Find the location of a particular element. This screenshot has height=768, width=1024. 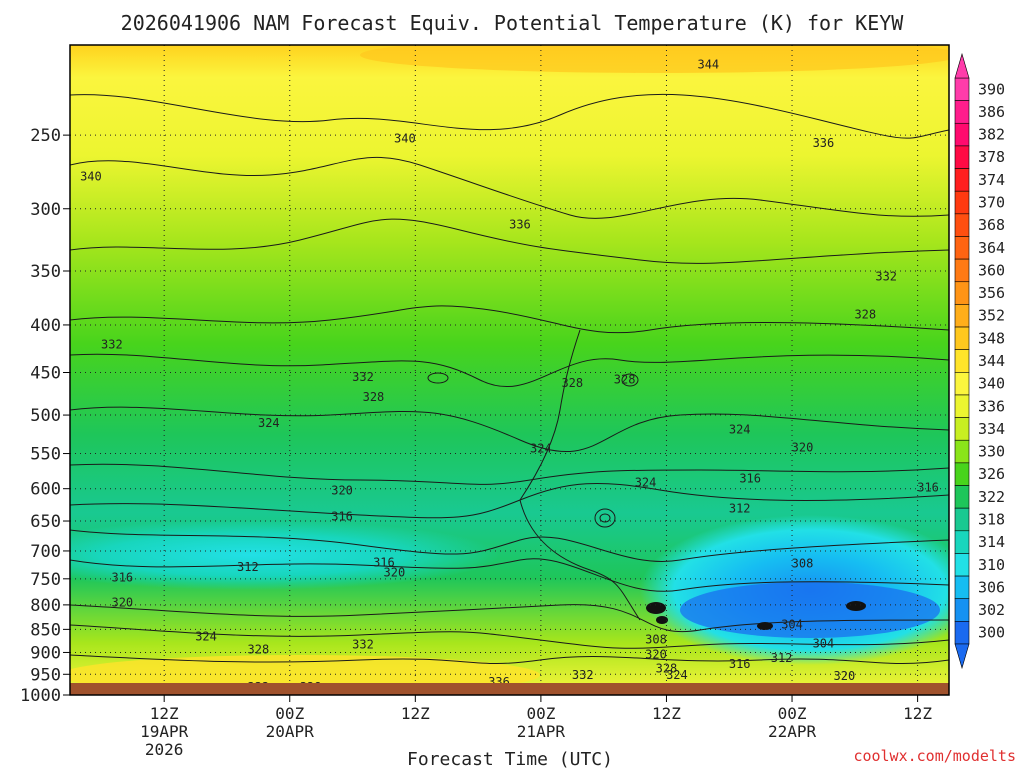

y-tick-label: 350 is located at coordinates (45, 272).